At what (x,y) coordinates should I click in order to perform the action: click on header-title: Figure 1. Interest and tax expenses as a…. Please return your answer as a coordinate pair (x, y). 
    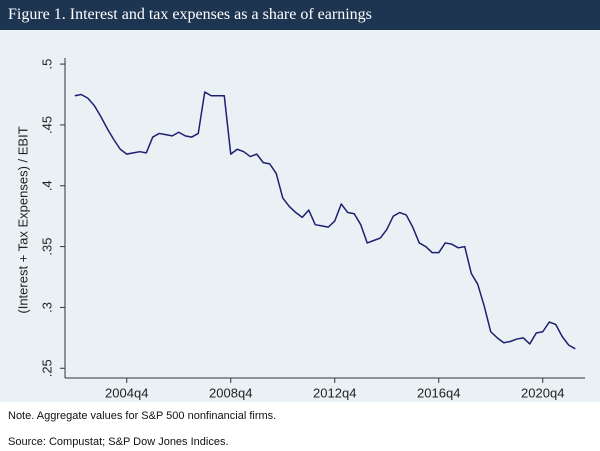
    Looking at the image, I should click on (300, 15).